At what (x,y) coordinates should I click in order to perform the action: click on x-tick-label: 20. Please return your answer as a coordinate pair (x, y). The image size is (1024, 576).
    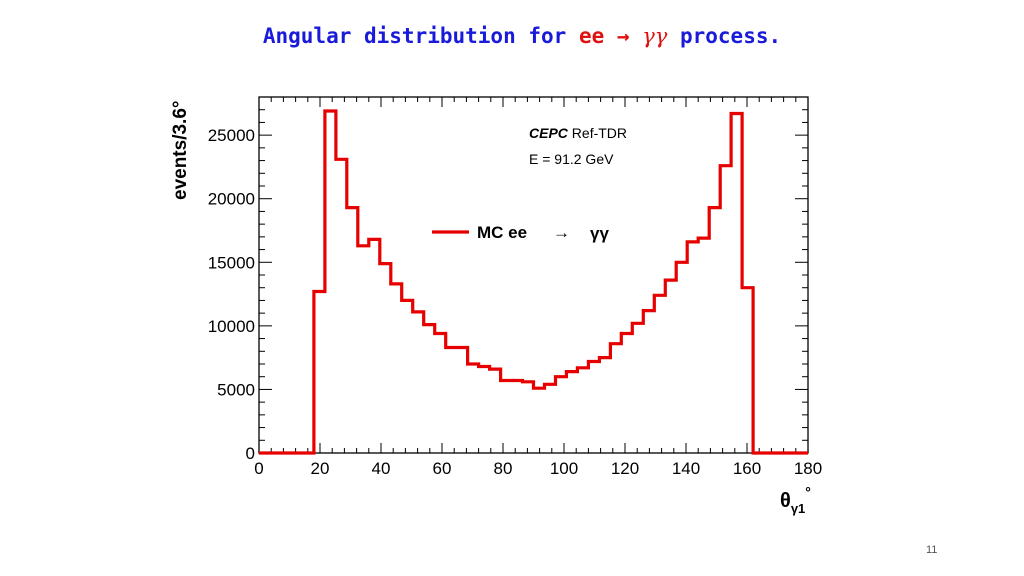
    Looking at the image, I should click on (320, 468).